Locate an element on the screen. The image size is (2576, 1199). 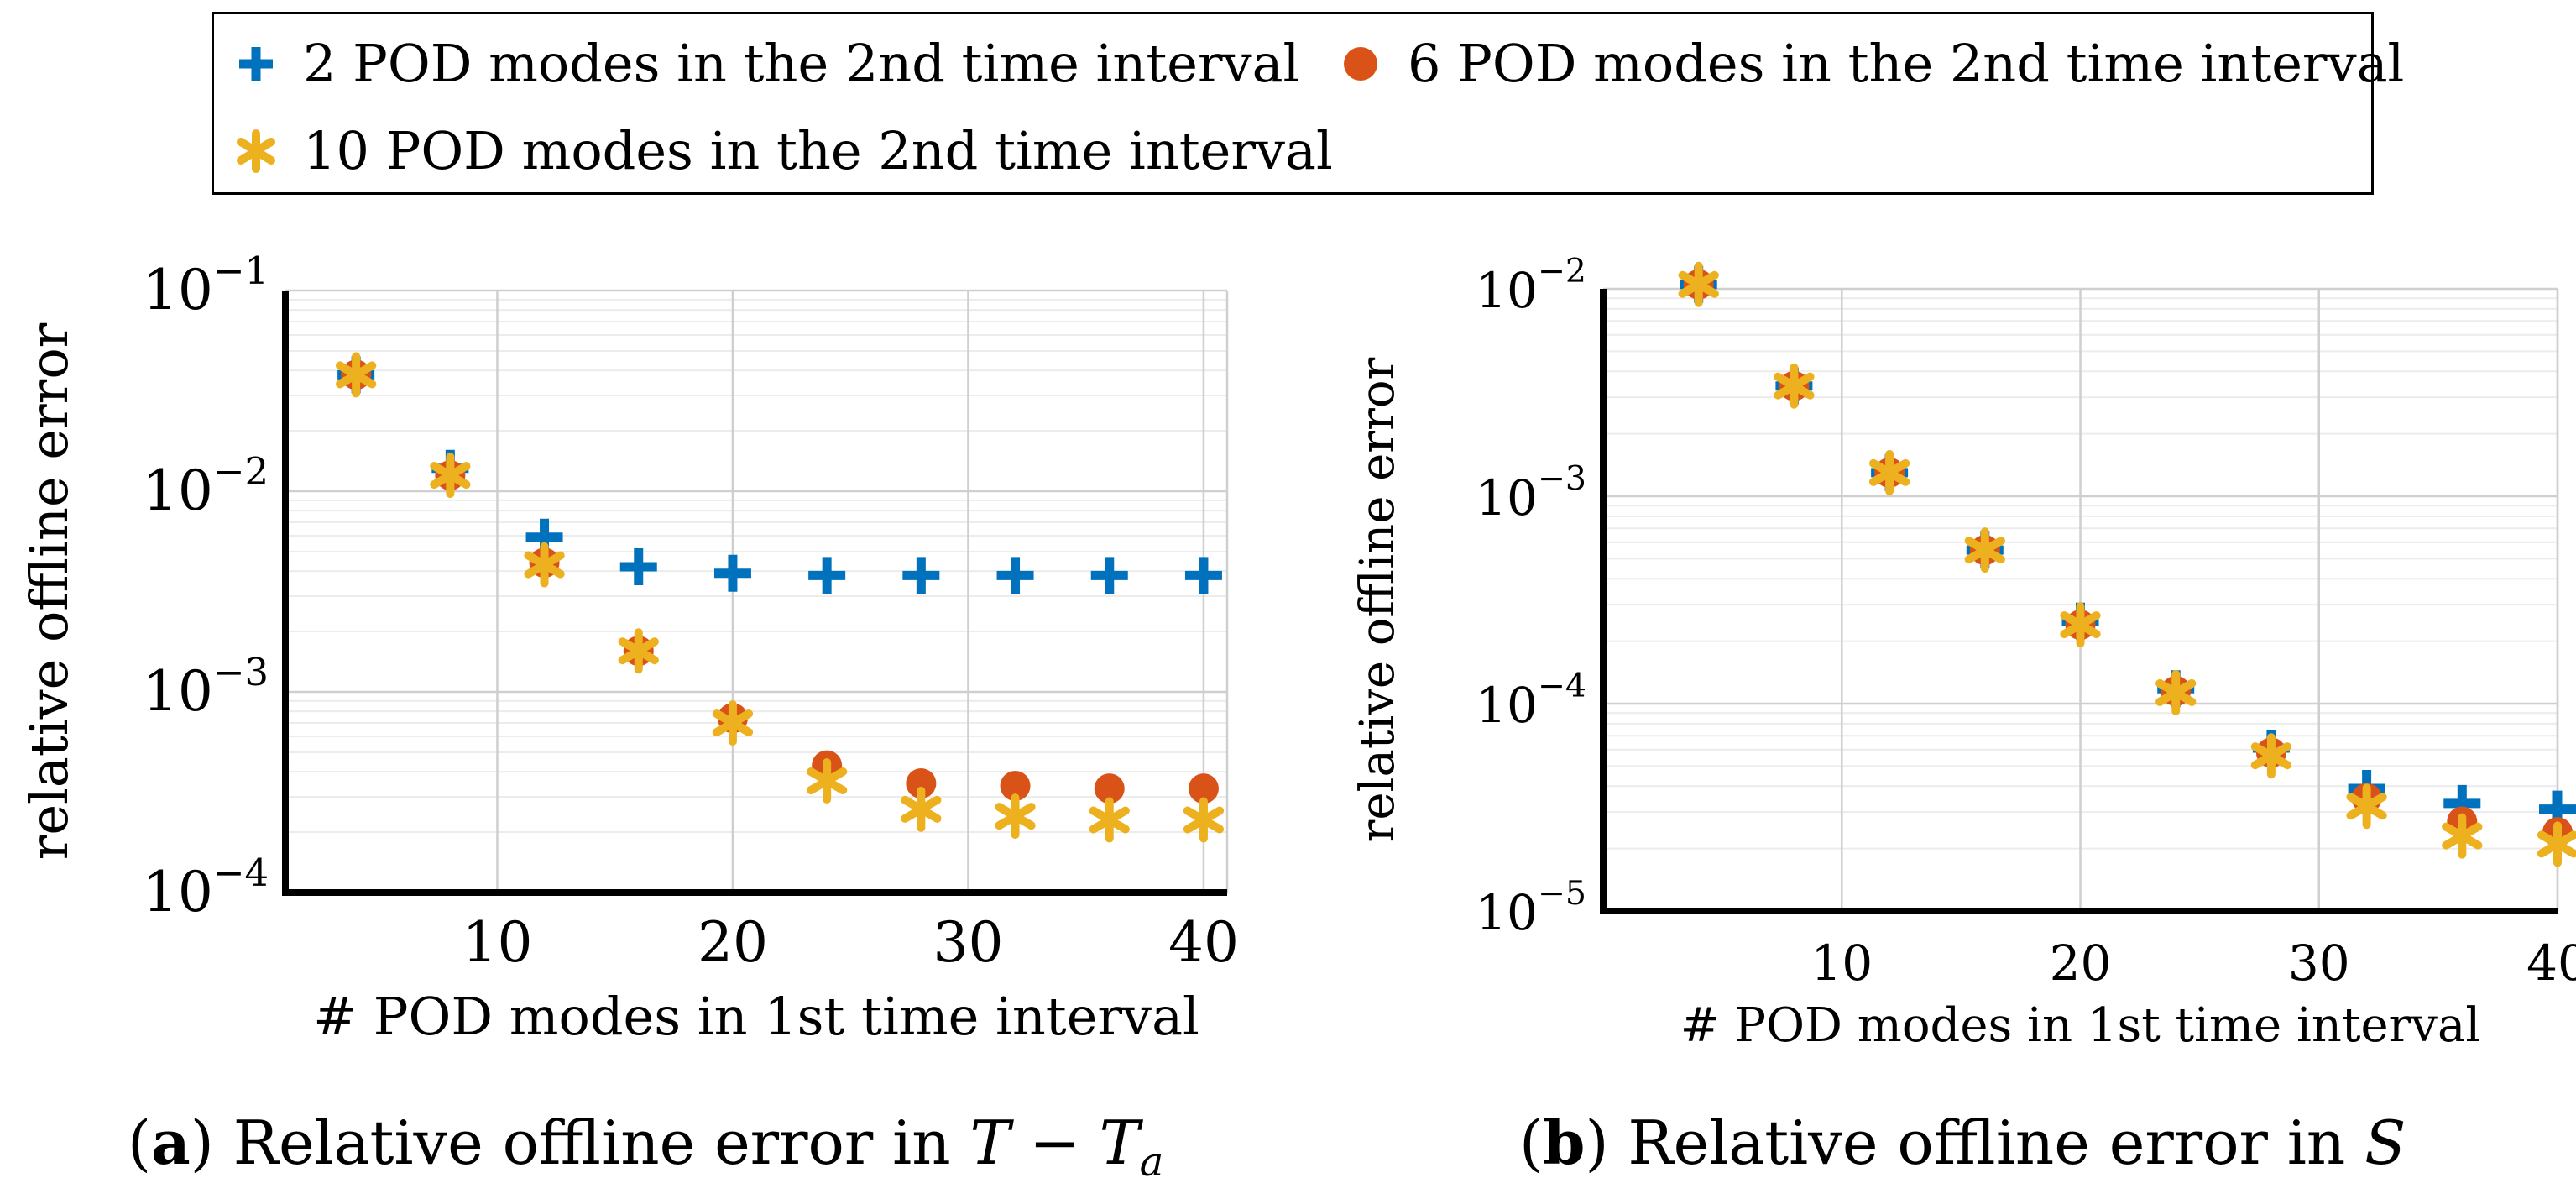
y-tick-label: 10⁻⁵ is located at coordinates (1531, 907).